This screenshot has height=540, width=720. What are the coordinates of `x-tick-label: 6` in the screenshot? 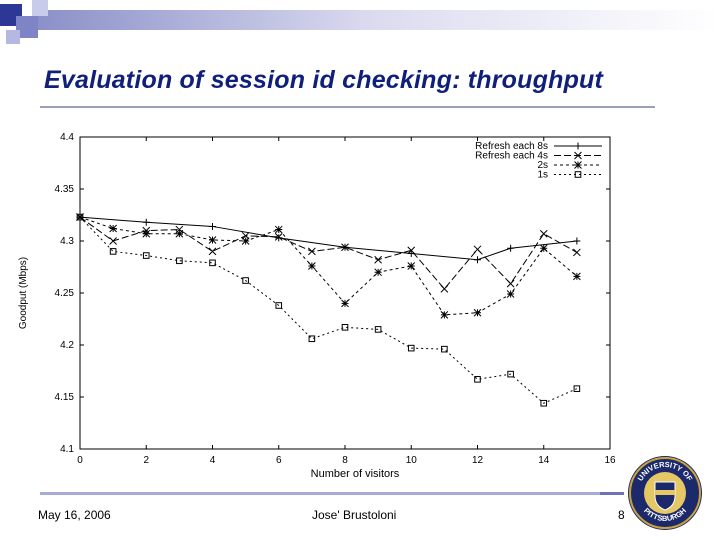 It's located at (279, 460).